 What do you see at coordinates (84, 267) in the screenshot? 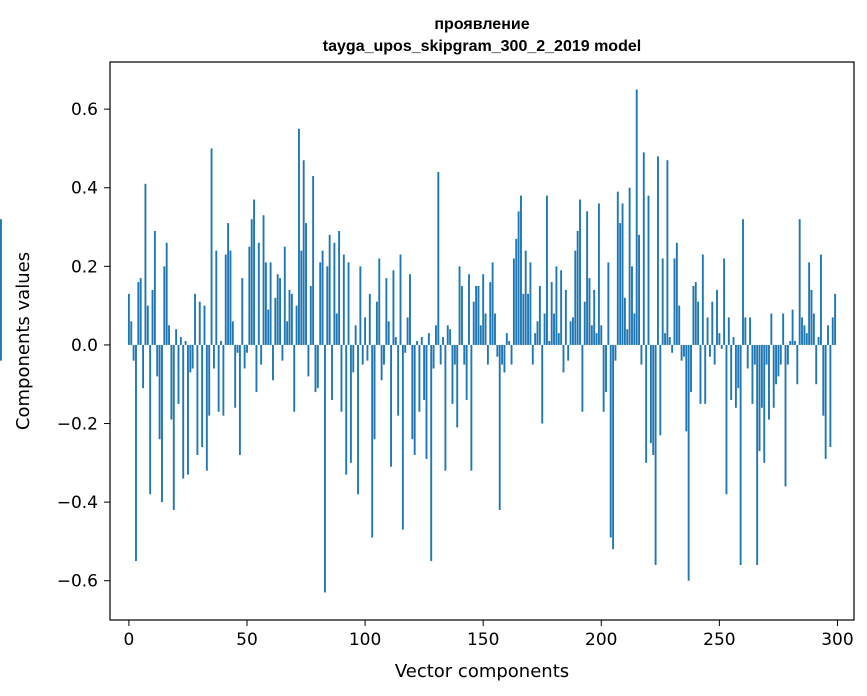
I see `y-tick-label: 0.2` at bounding box center [84, 267].